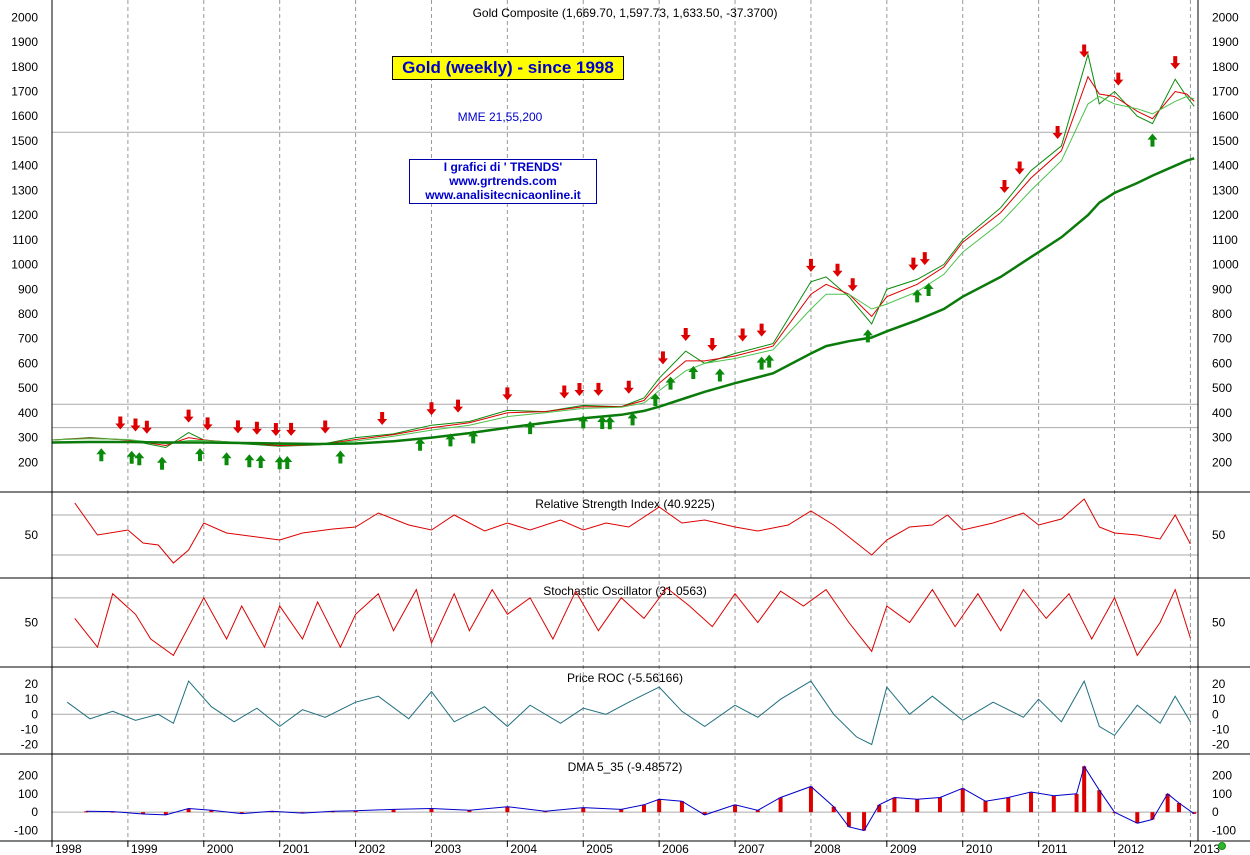 This screenshot has width=1250, height=855. I want to click on y-tick-right-100: 100, so click(1222, 794).